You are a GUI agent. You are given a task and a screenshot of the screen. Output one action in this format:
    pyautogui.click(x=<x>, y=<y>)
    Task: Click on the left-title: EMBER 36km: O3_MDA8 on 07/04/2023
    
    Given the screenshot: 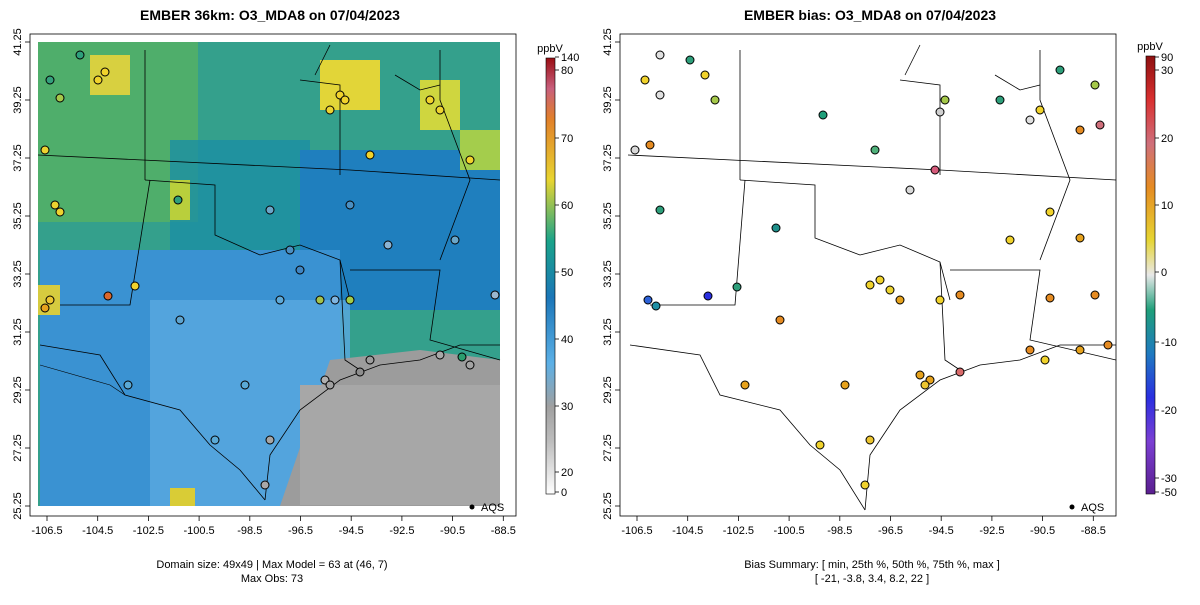 What is the action you would take?
    pyautogui.click(x=270, y=15)
    